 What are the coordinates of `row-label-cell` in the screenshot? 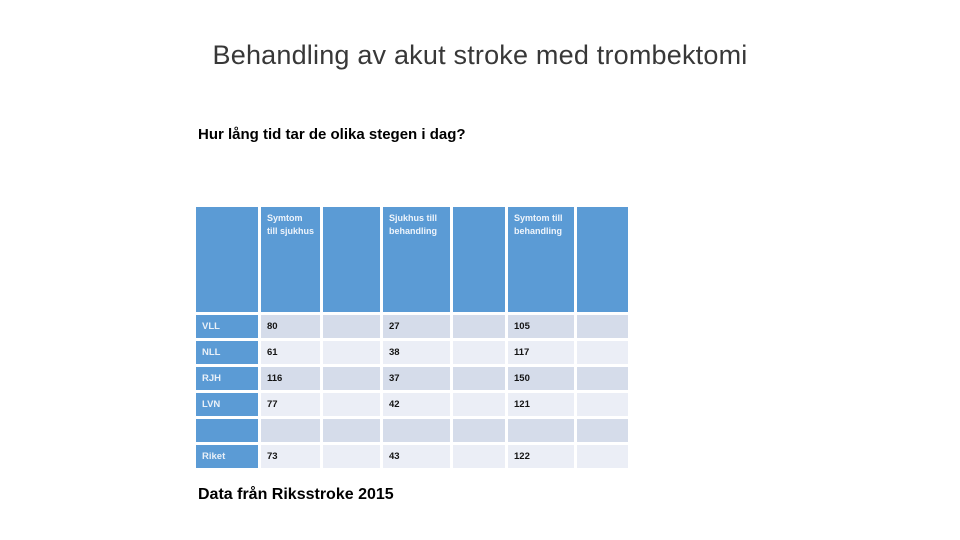 It's located at (227, 430).